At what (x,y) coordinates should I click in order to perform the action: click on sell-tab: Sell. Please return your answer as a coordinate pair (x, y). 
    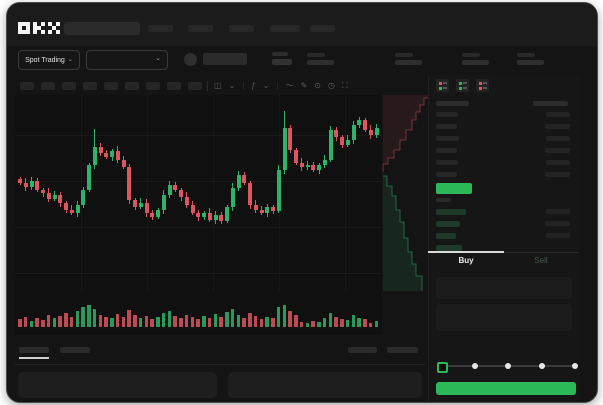
    Looking at the image, I should click on (541, 260).